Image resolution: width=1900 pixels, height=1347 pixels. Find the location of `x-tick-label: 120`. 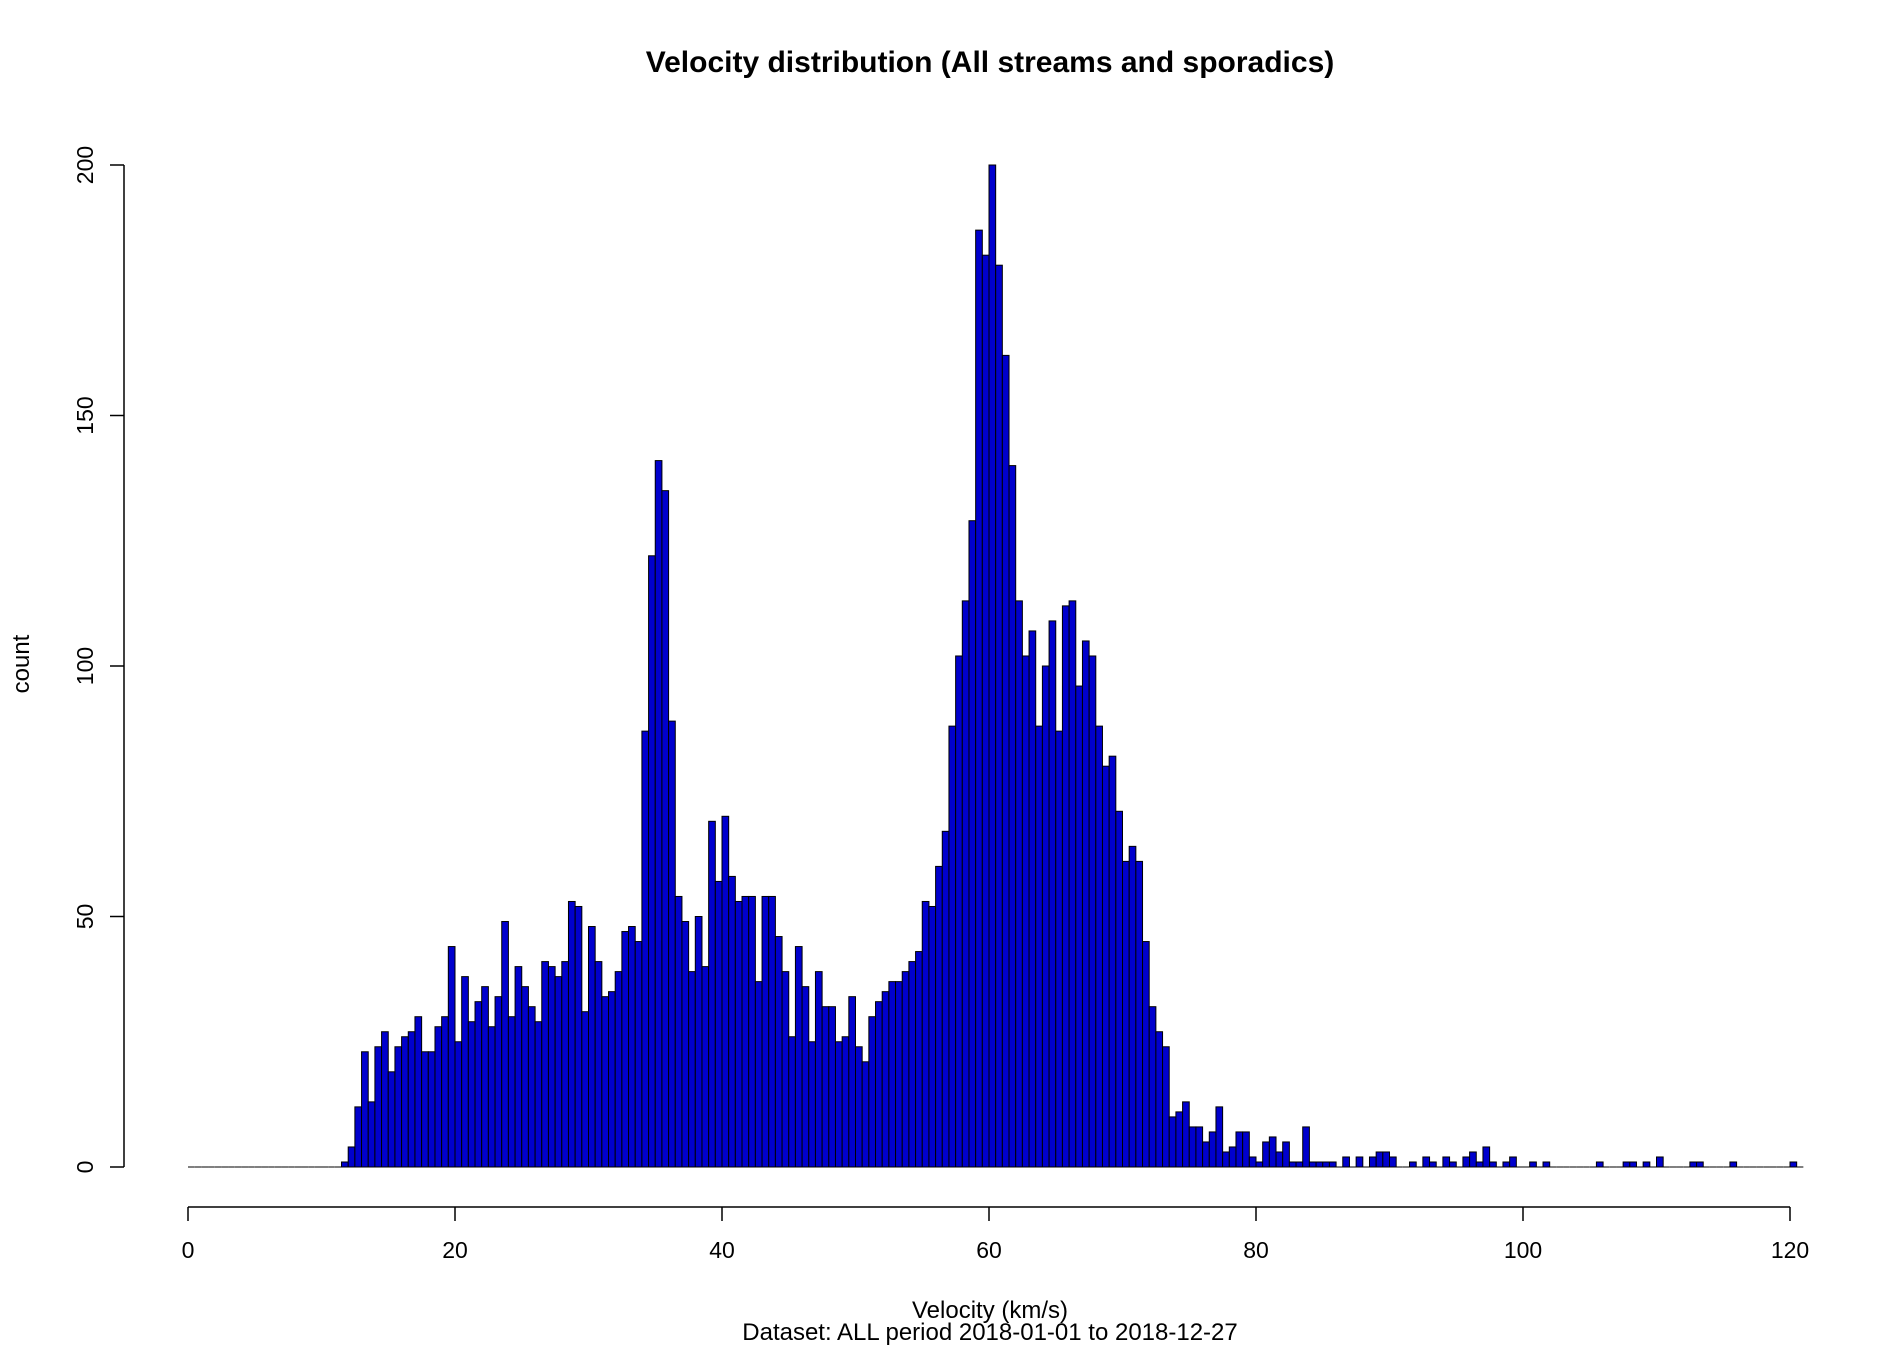

x-tick-label: 120 is located at coordinates (1790, 1250).